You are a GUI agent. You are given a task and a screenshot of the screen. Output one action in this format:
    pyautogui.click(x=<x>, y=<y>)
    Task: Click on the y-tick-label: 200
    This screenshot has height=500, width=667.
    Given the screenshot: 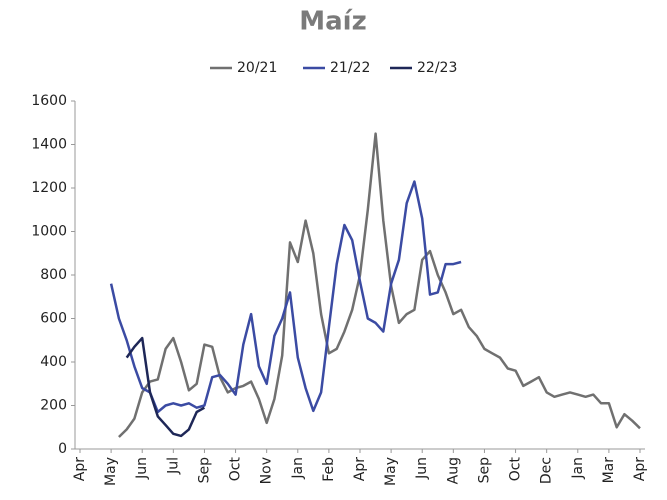 What is the action you would take?
    pyautogui.click(x=53, y=406)
    